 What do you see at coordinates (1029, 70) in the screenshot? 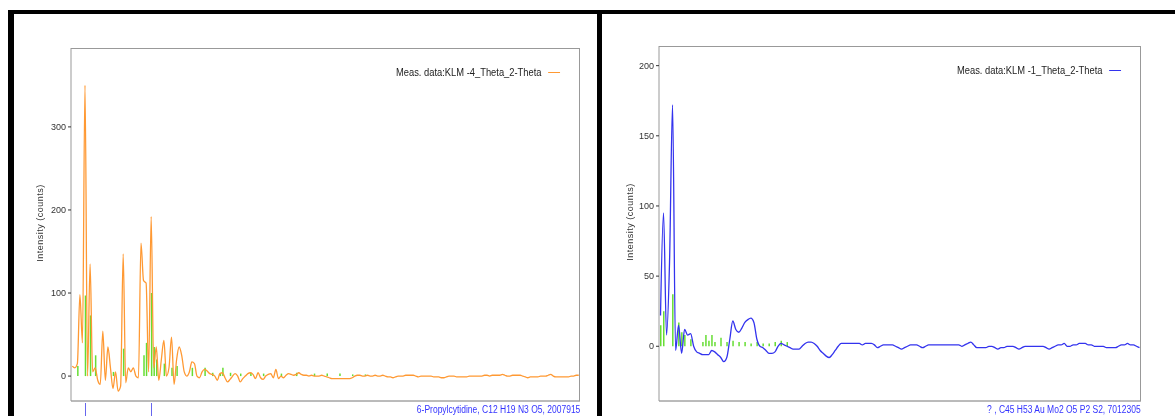
I see `legend-label: Meas. data:KLM -1_Theta_2-Theta` at bounding box center [1029, 70].